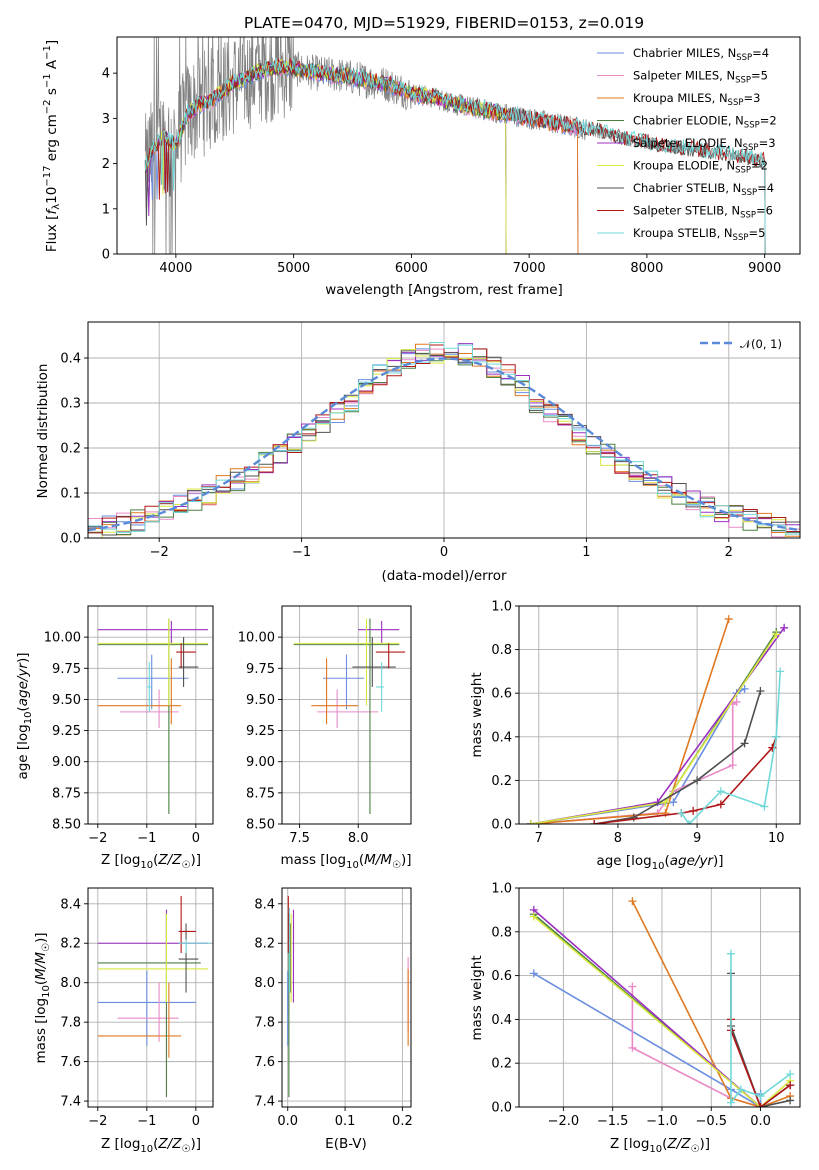  Describe the element at coordinates (159, 552) in the screenshot. I see `x-tick-label: −2` at that location.